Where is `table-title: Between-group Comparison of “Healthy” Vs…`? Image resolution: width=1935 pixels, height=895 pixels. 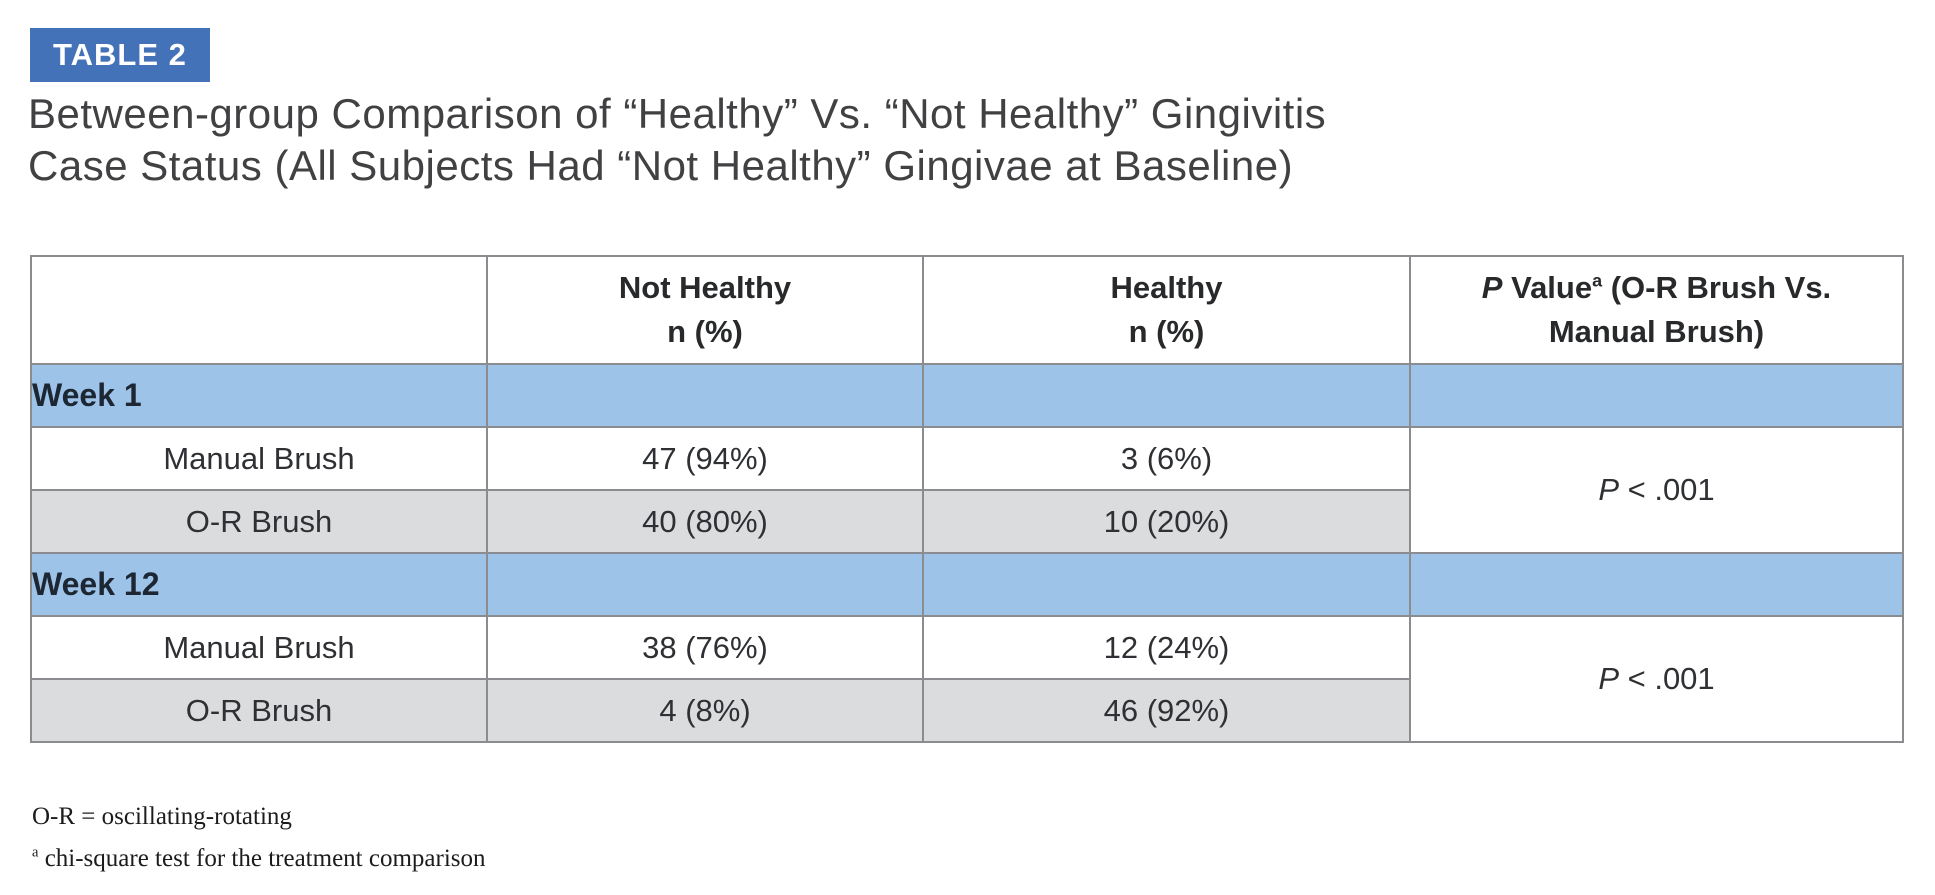
table-title: Between-group Comparison of “Healthy” Vs… is located at coordinates (677, 139).